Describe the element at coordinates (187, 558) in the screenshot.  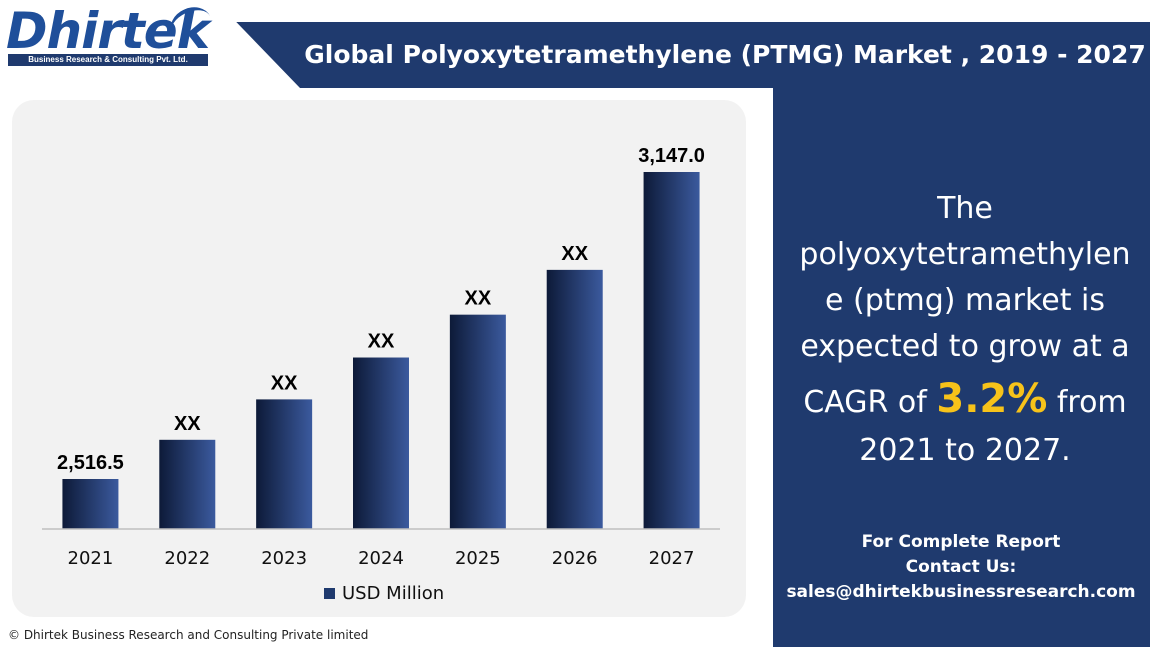
I see `x-tick-2022: 2022` at that location.